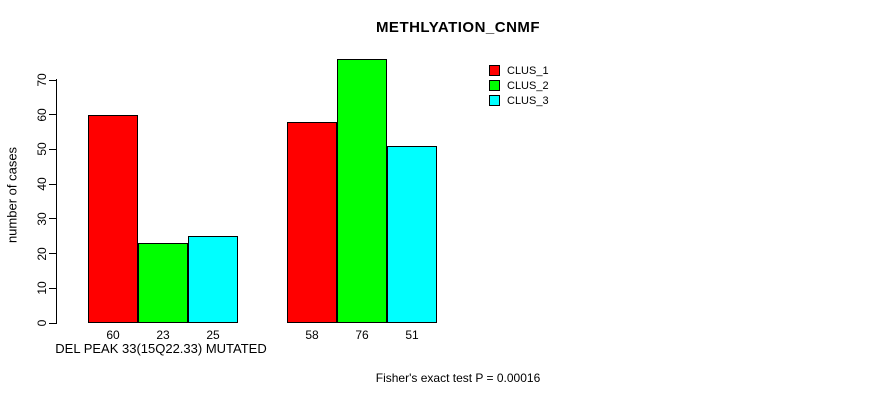 The width and height of the screenshot is (890, 400). Describe the element at coordinates (42, 115) in the screenshot. I see `y-tick-label: 60` at that location.